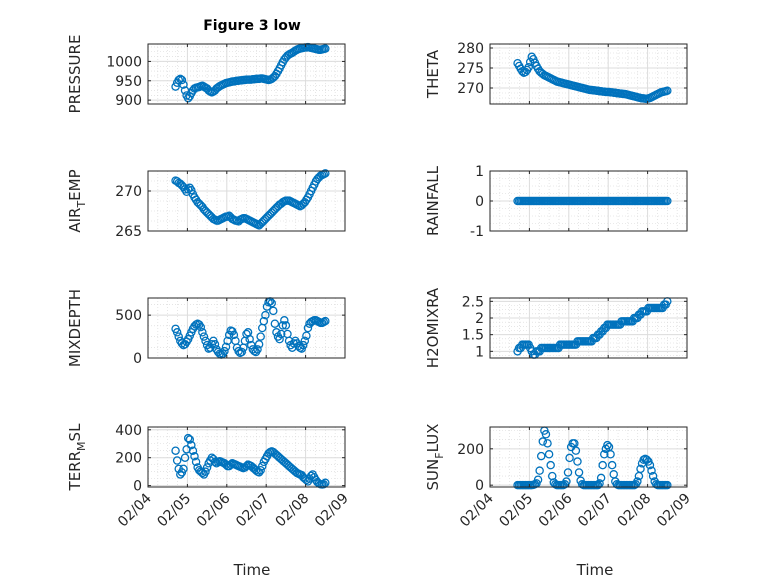 The image size is (778, 588). Describe the element at coordinates (77, 200) in the screenshot. I see `y-axis-label: AIRTEMP` at that location.